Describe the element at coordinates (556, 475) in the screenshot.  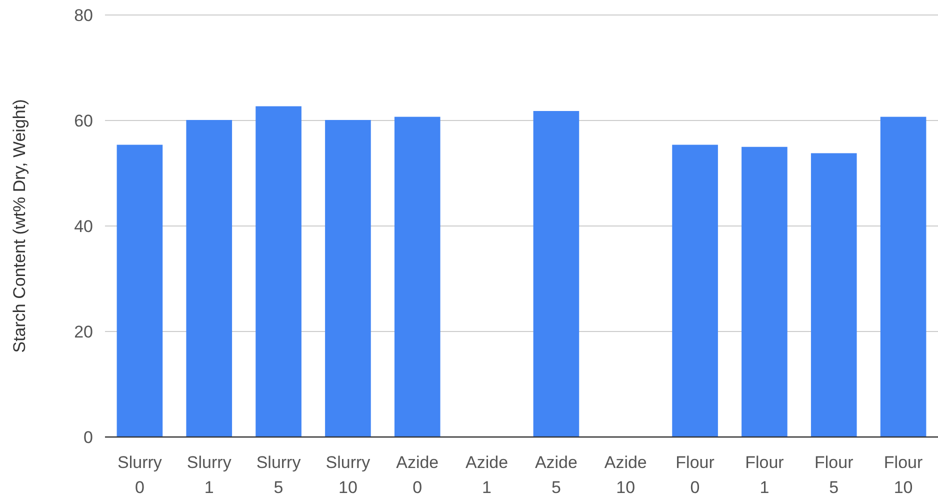
I see `x-tick-label: Azide 5` at that location.